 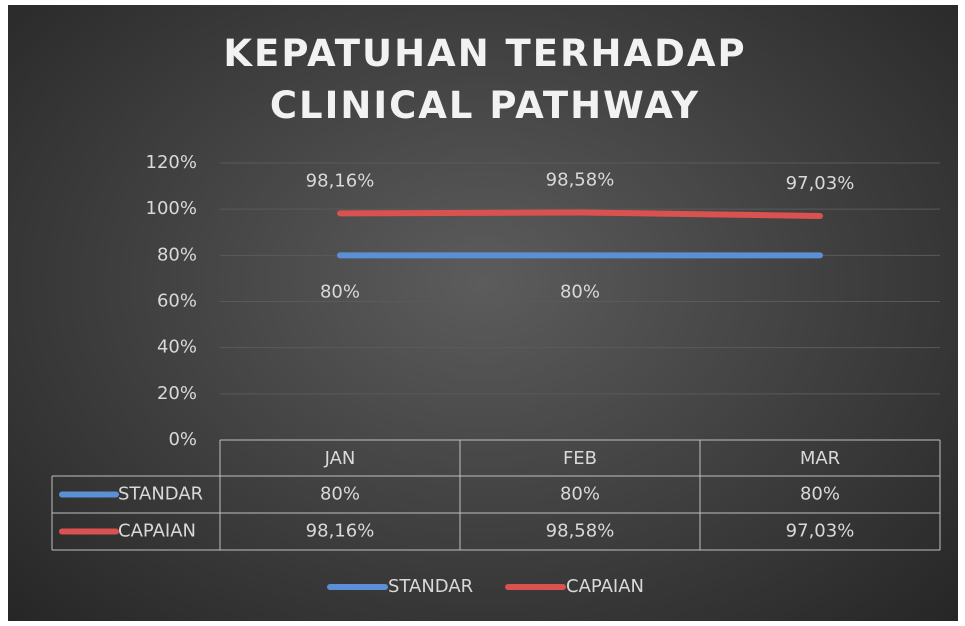 I want to click on y-tick-label: 60%, so click(x=177, y=301).